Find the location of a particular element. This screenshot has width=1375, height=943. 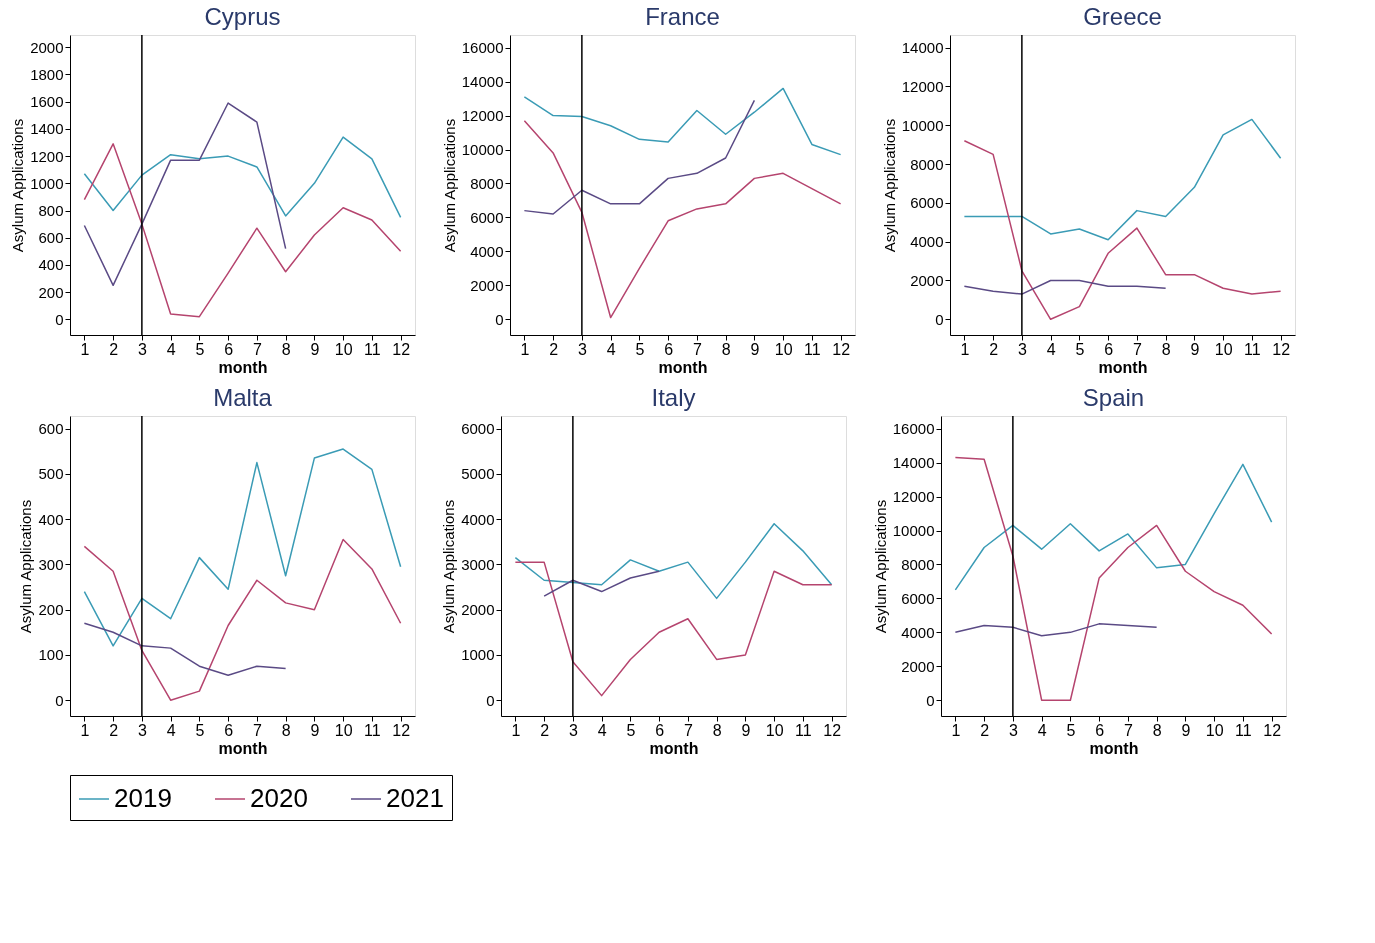

chart-title: Cyprus is located at coordinates (242, 17).